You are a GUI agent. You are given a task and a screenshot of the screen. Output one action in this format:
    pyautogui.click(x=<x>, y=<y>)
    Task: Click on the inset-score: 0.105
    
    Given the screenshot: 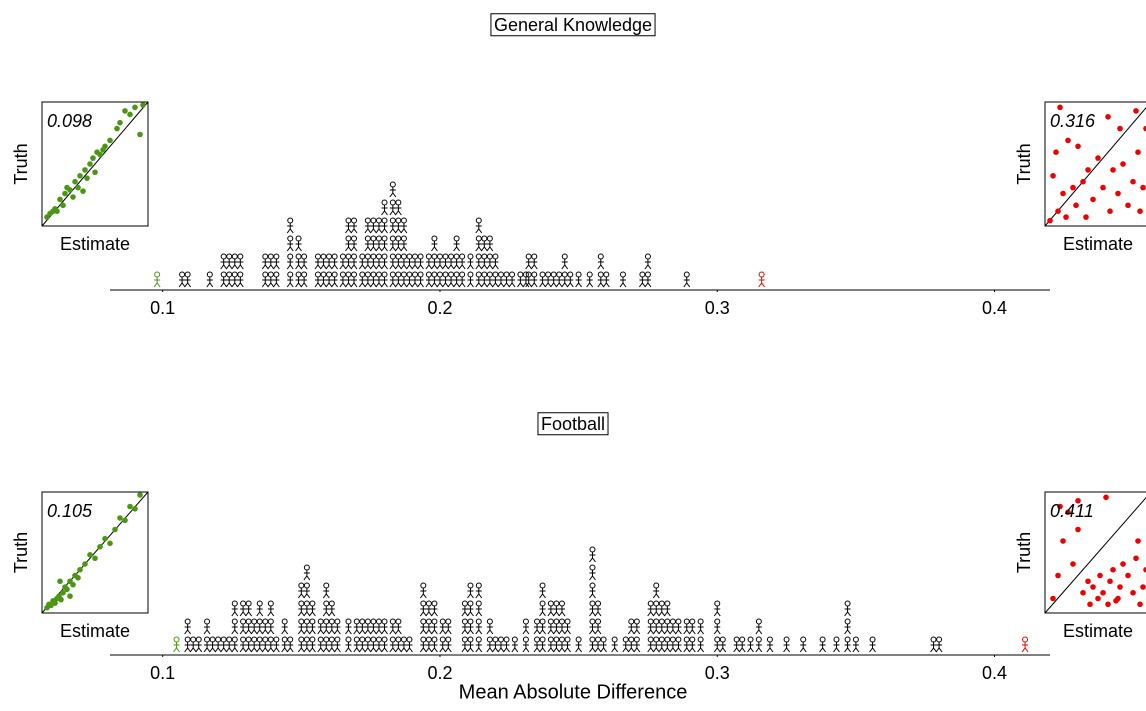 What is the action you would take?
    pyautogui.click(x=70, y=511)
    